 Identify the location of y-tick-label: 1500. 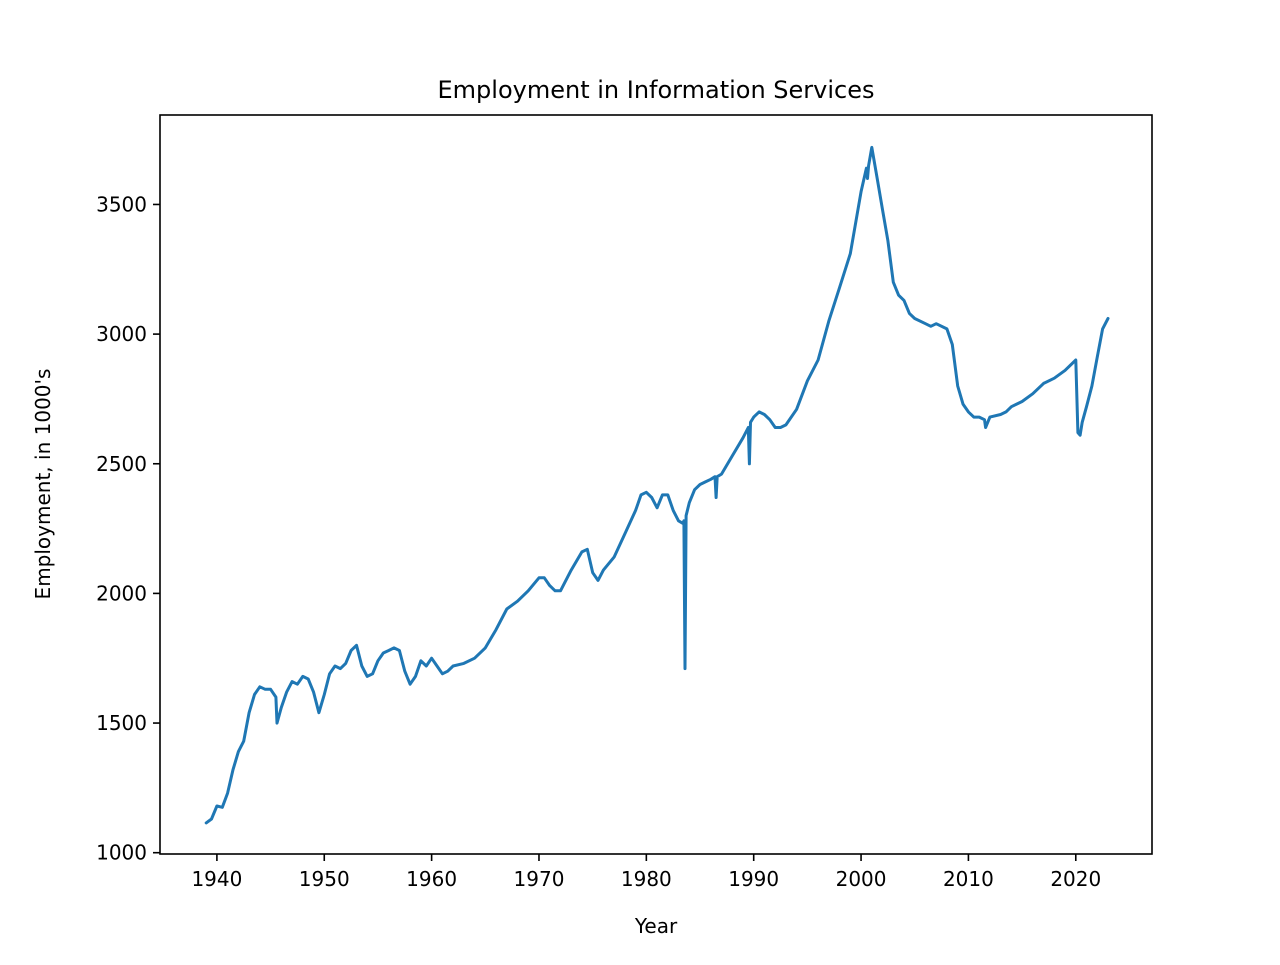
(121, 723).